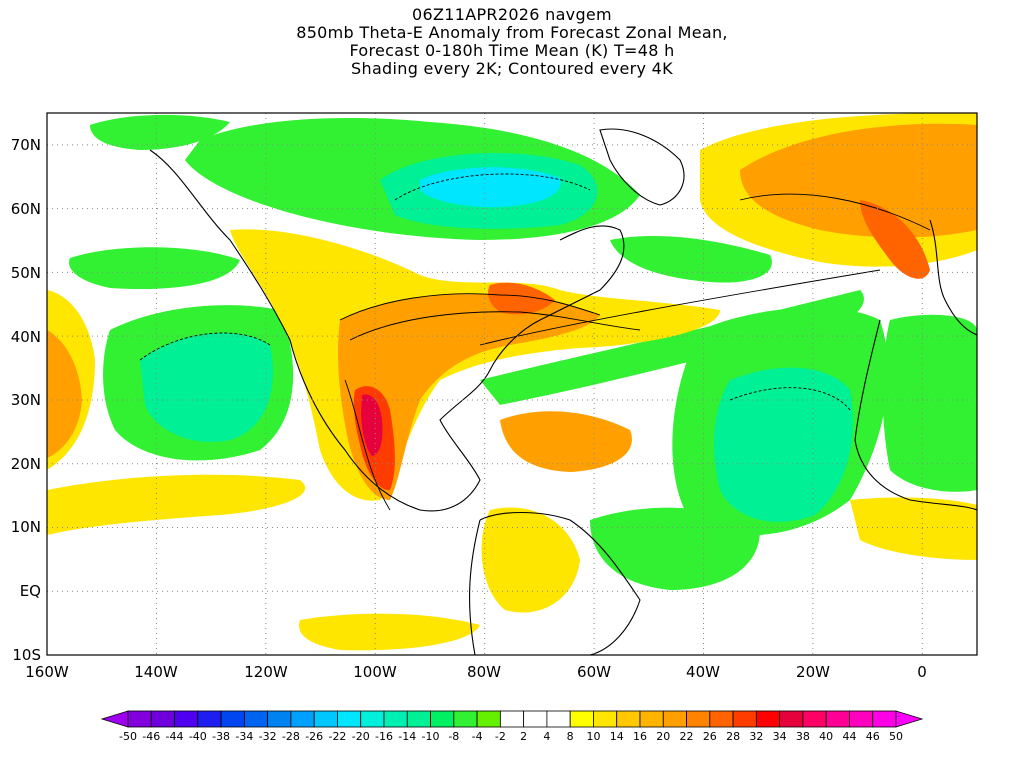  What do you see at coordinates (780, 736) in the screenshot?
I see `colorbar-label: 34` at bounding box center [780, 736].